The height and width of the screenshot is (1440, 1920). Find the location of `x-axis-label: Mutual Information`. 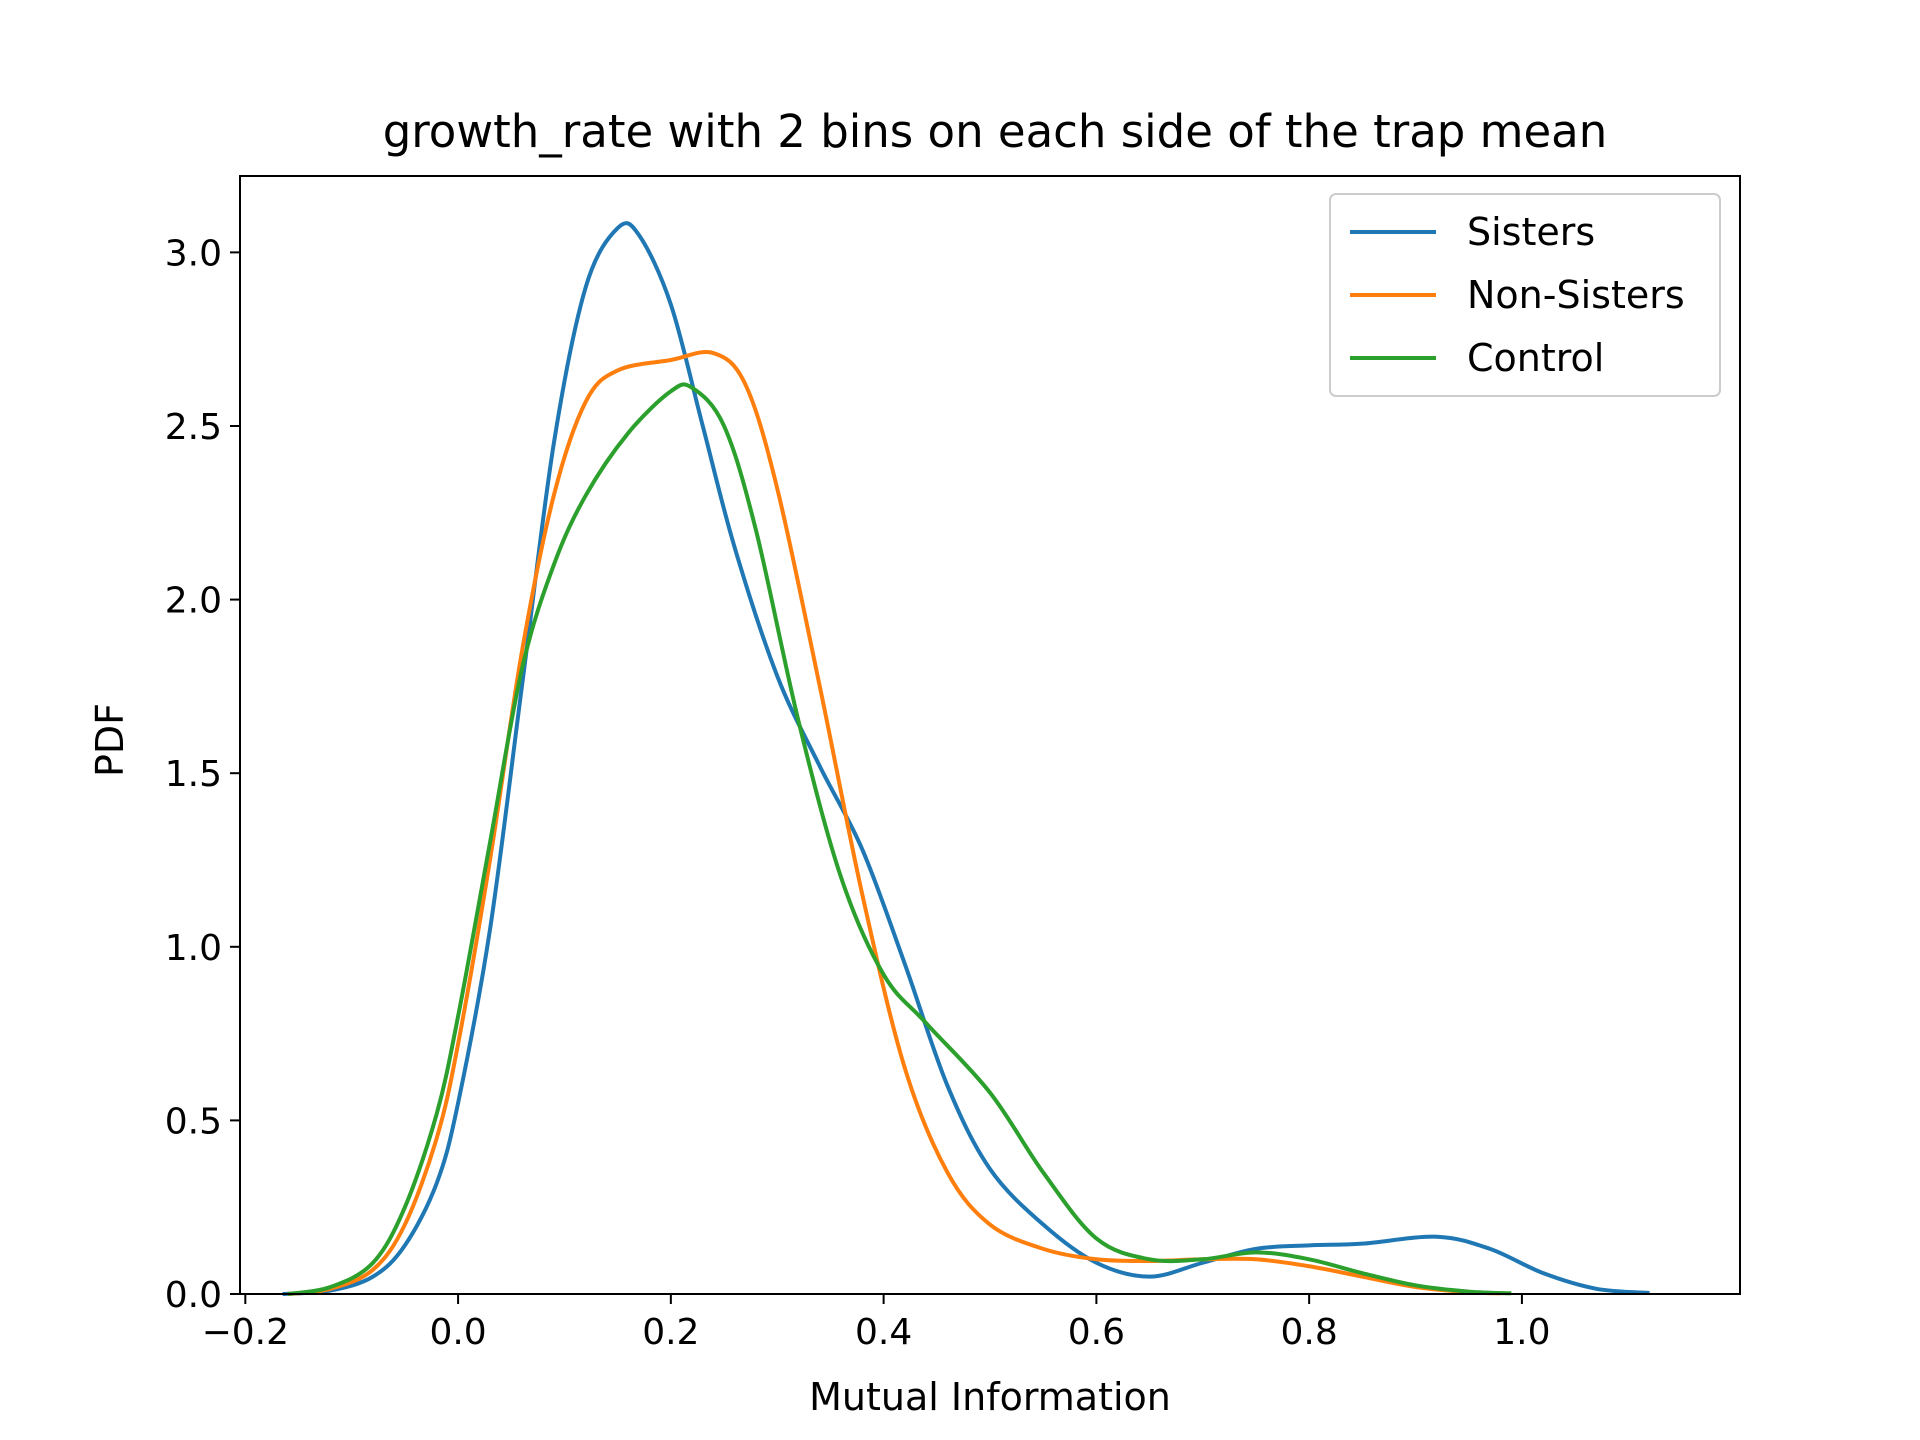

x-axis-label: Mutual Information is located at coordinates (990, 1397).